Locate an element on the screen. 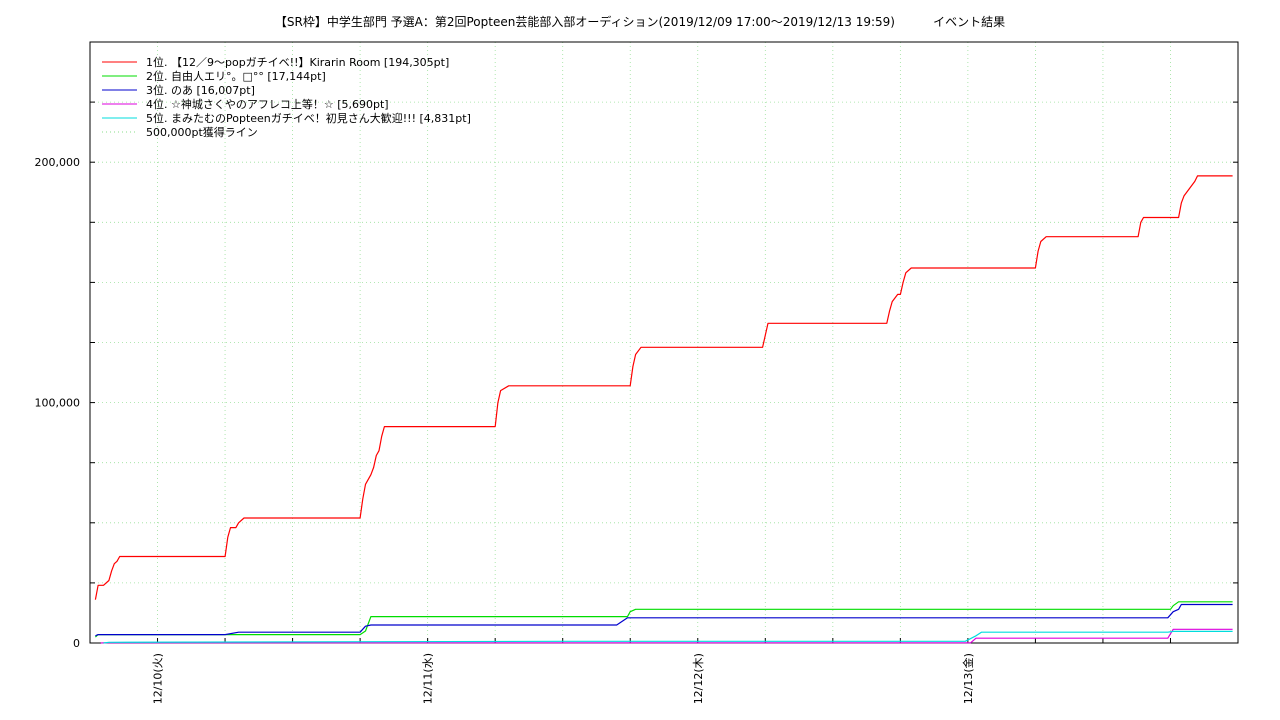  legend-label-3: 3位. のあ [16,007pt] is located at coordinates (200, 90).